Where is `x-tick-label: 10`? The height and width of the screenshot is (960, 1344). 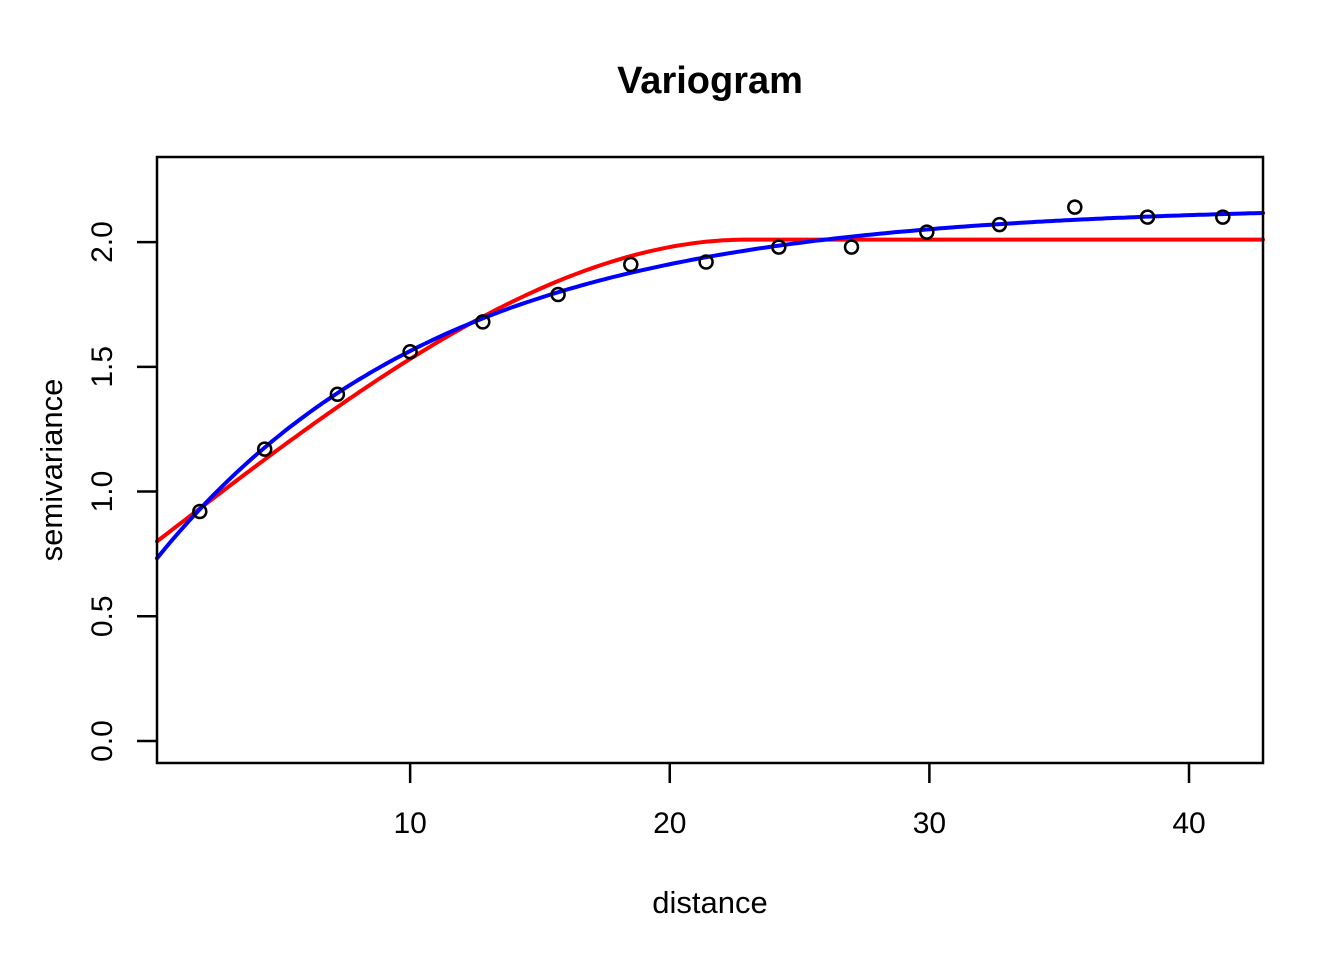
x-tick-label: 10 is located at coordinates (409, 823).